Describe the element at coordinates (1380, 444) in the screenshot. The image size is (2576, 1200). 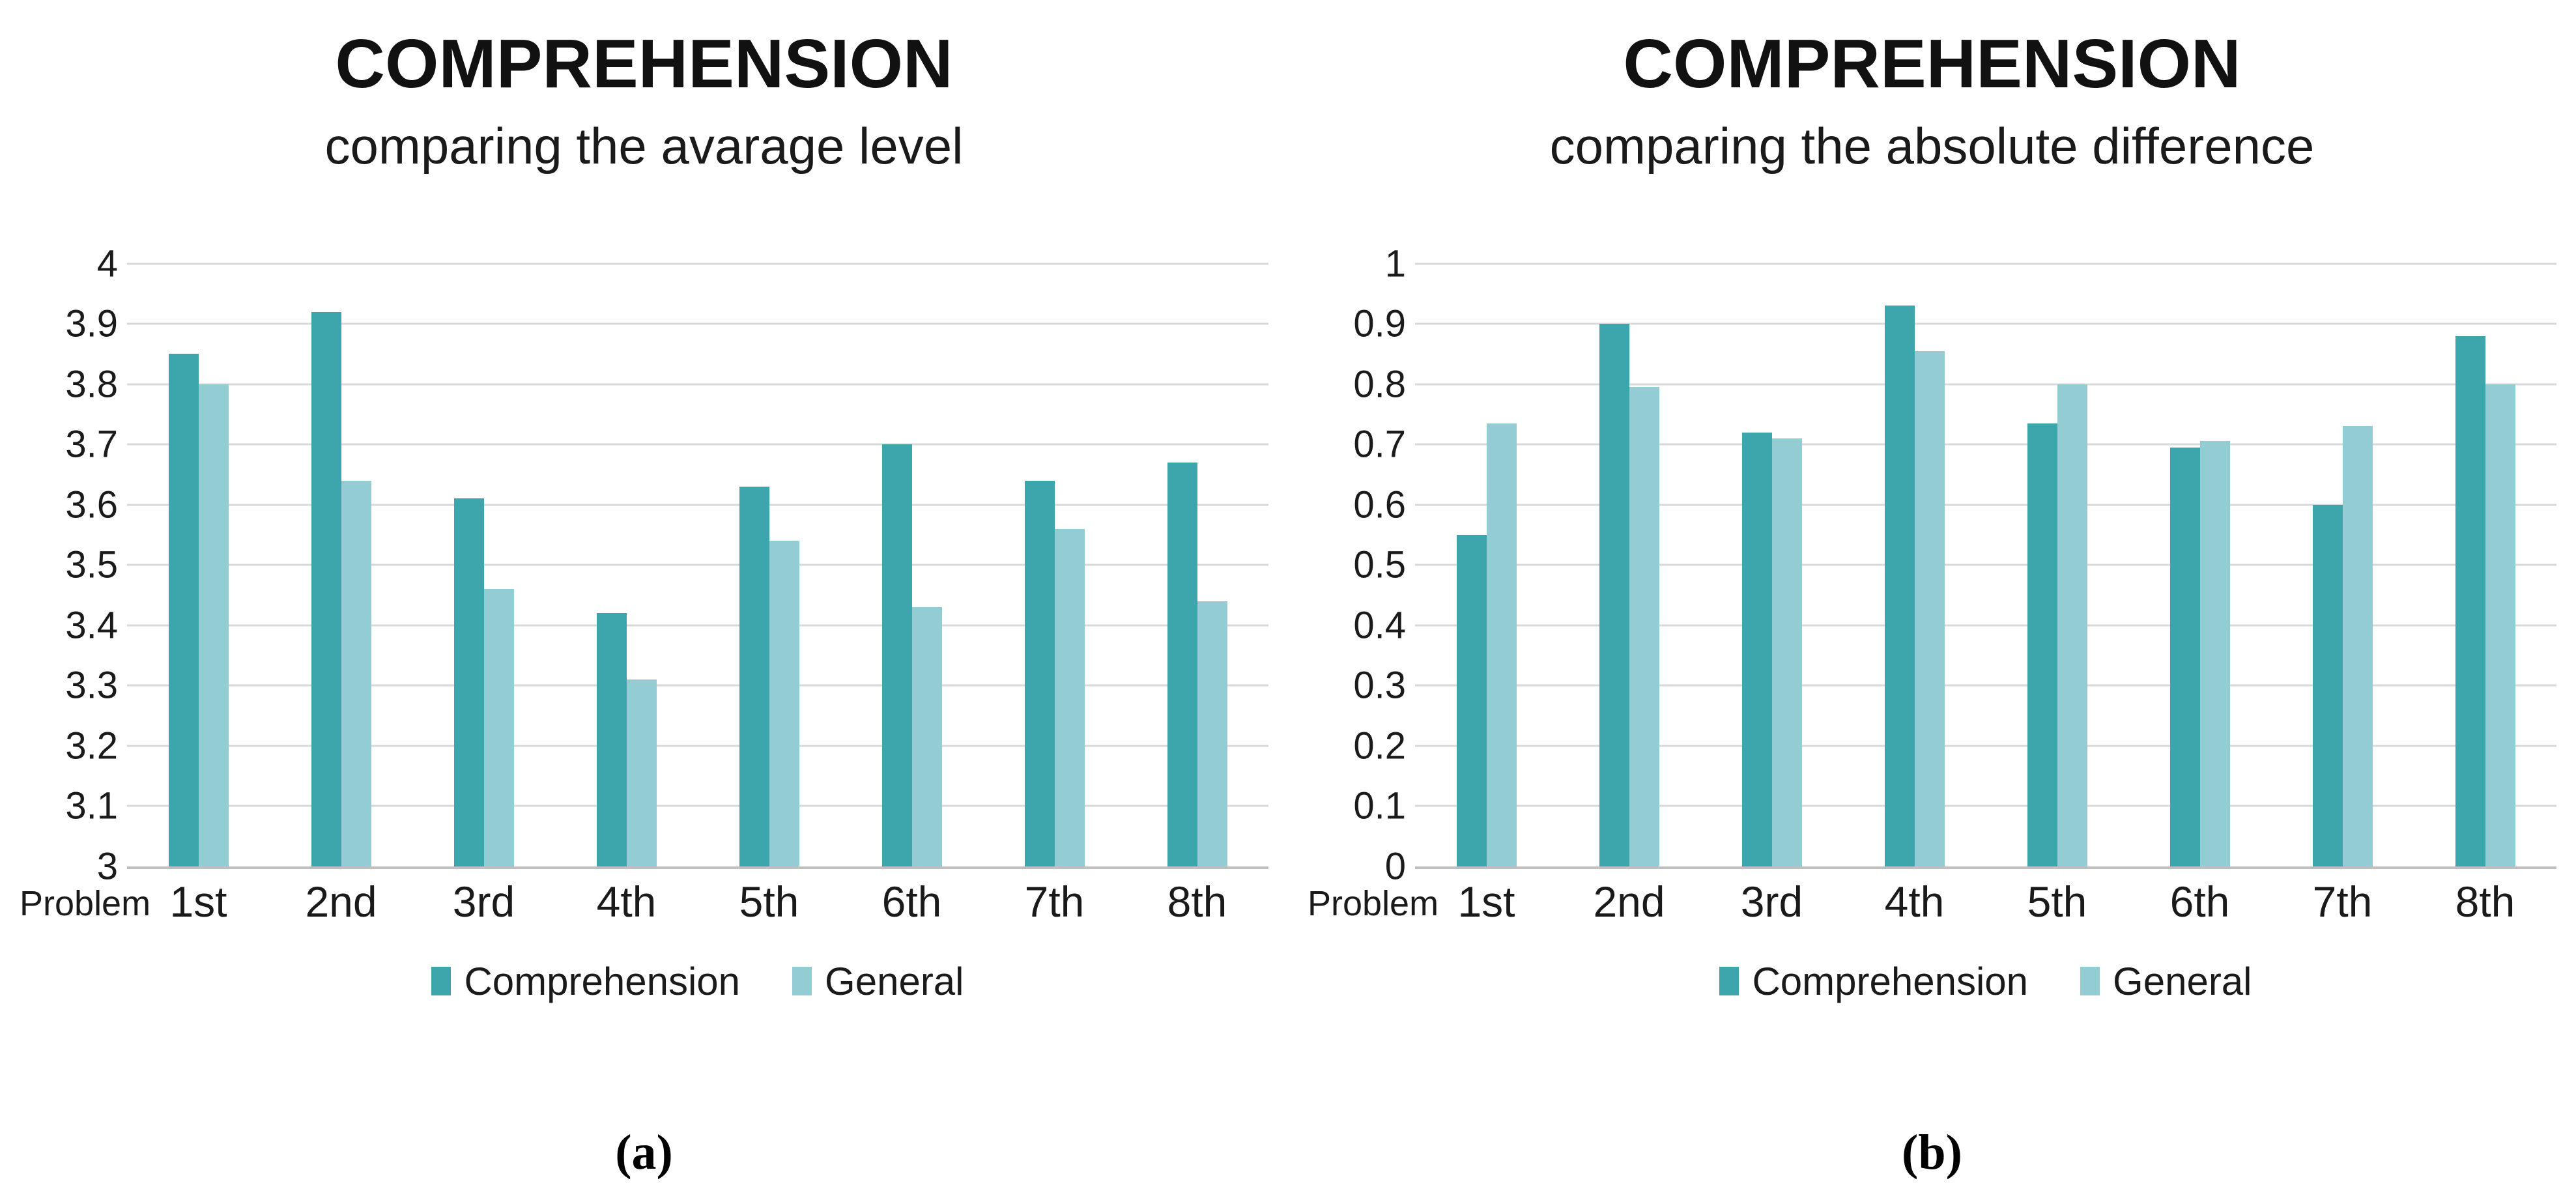
I see `y-axis-tick: 0.7` at that location.